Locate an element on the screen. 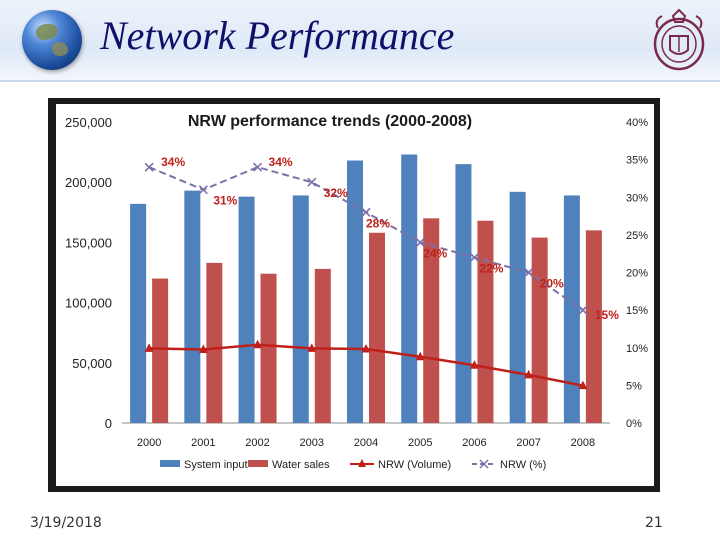 The height and width of the screenshot is (540, 720). data-label-nrw-pct: 28% is located at coordinates (378, 223).